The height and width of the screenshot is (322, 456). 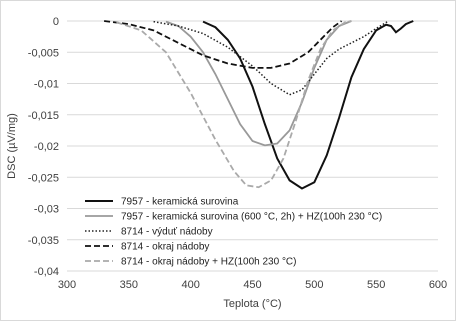 What do you see at coordinates (43, 178) in the screenshot?
I see `y-tick-label: -0,025` at bounding box center [43, 178].